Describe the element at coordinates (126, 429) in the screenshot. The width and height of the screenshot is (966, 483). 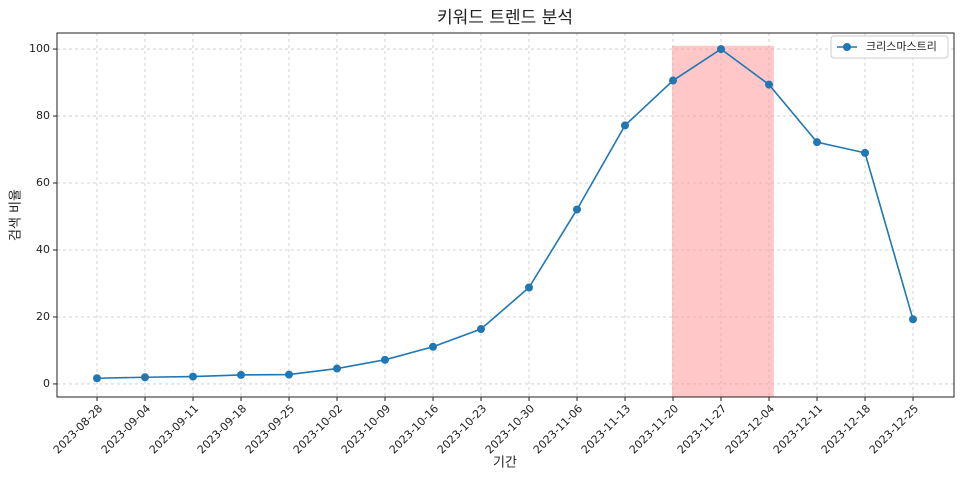
I see `x-tick-label: 2023-09-04` at that location.